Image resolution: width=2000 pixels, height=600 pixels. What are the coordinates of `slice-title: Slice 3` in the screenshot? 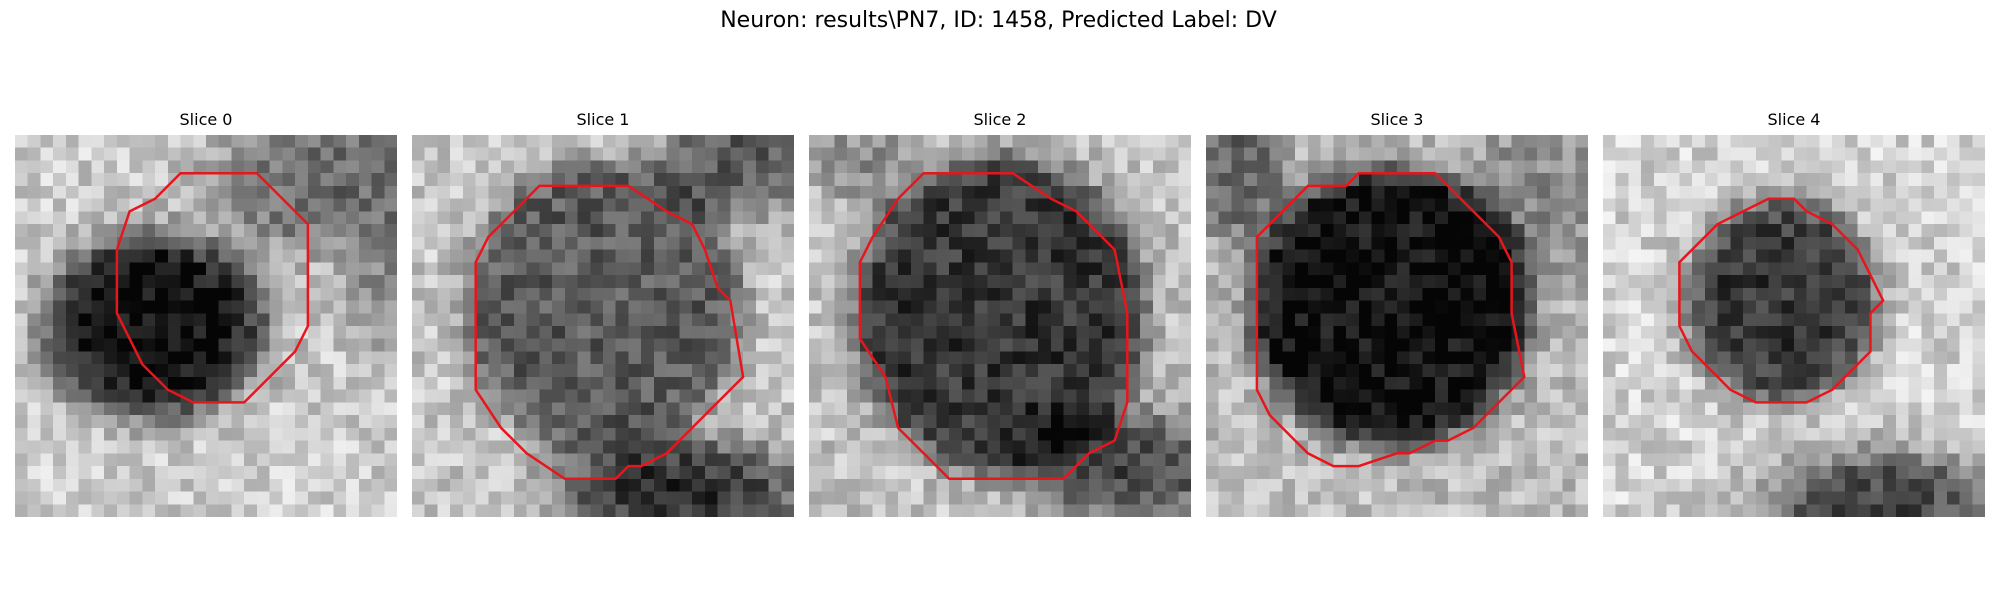 It's located at (1397, 119).